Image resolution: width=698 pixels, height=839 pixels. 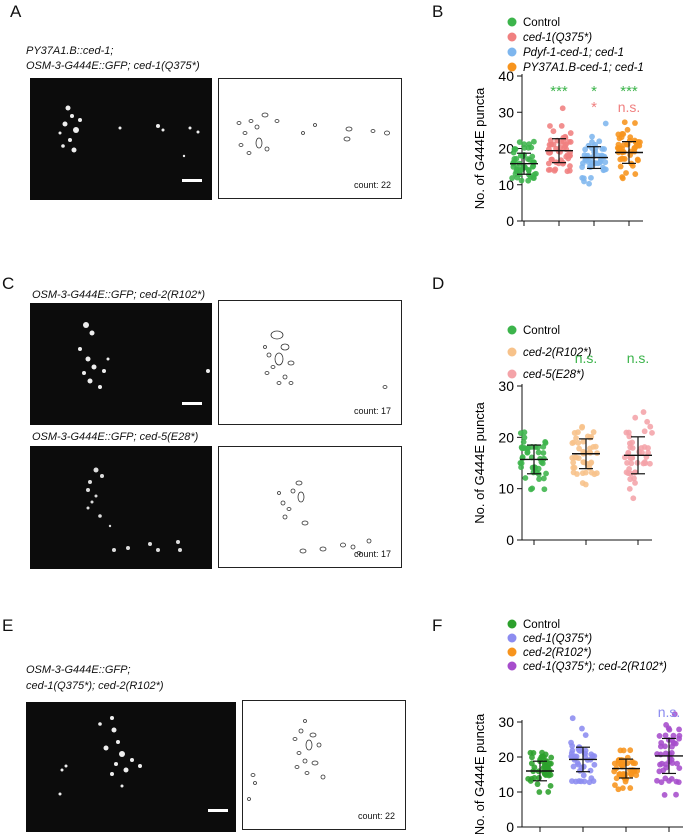 What do you see at coordinates (115, 437) in the screenshot?
I see `panel-c-caption-bottom: OSM-3-G444E::GFP; ced-5(E28*)` at bounding box center [115, 437].